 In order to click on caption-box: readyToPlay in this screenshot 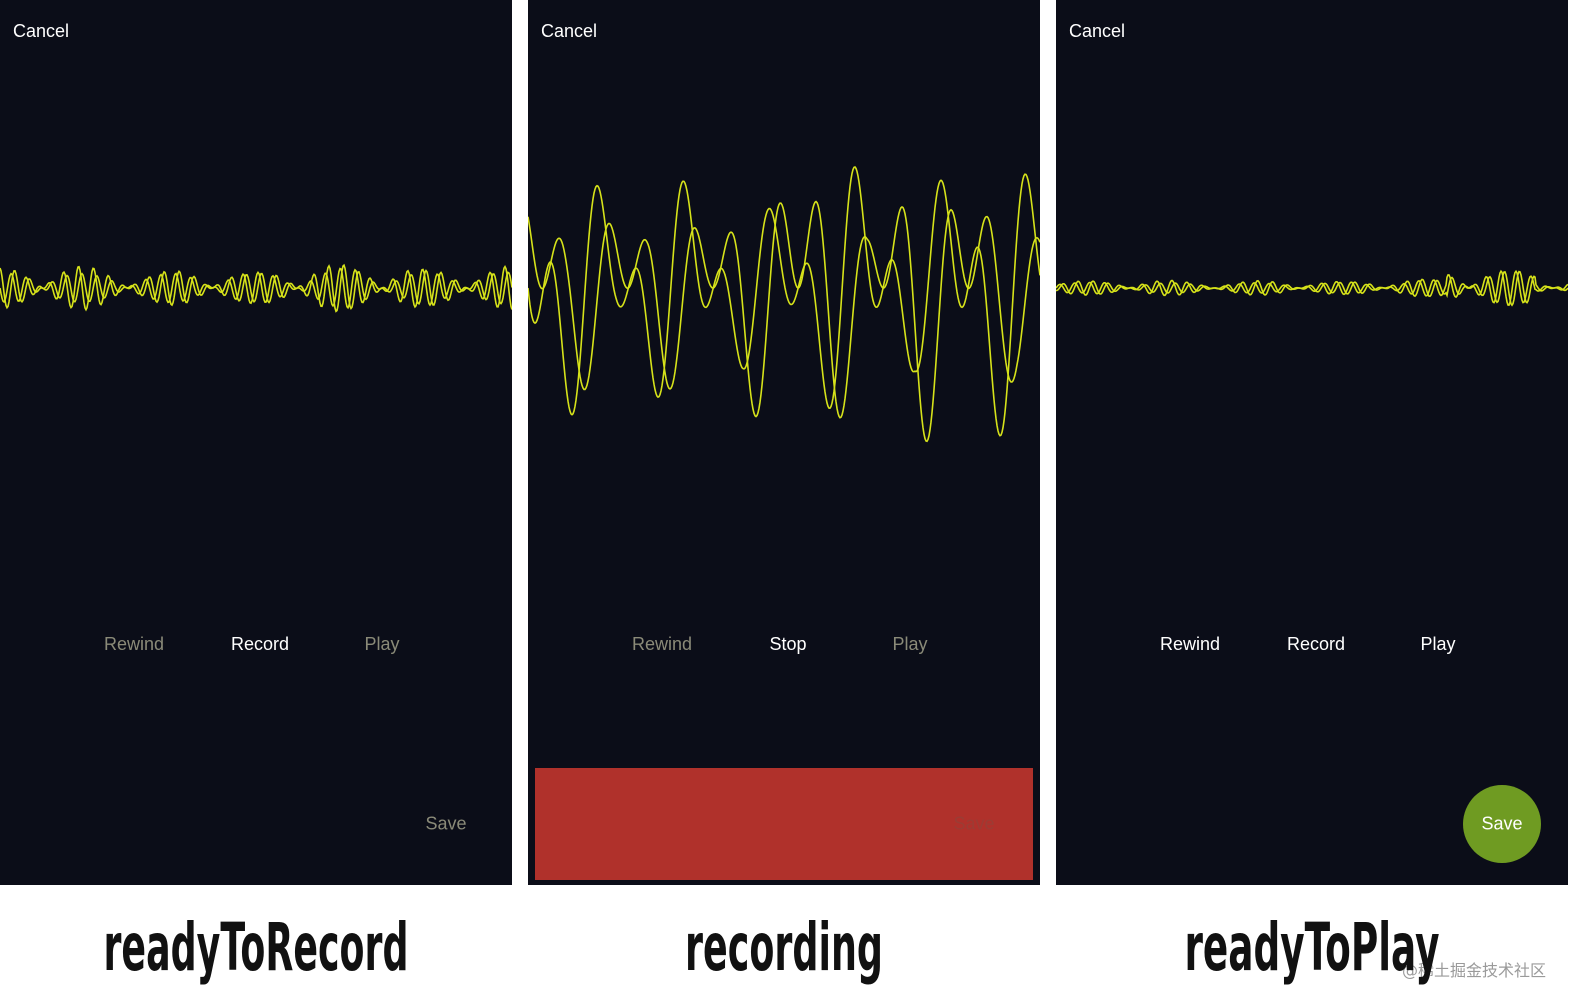, I will do `click(1312, 947)`.